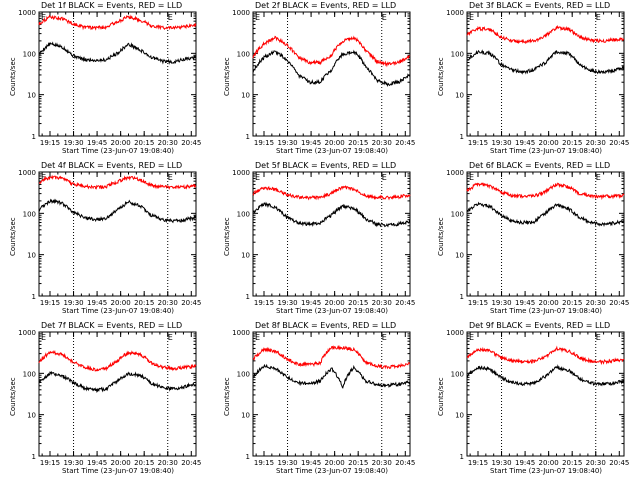 The height and width of the screenshot is (480, 640). What do you see at coordinates (326, 165) in the screenshot?
I see `chart-title: Det 5f BLACK = Events, RED = LLD` at bounding box center [326, 165].